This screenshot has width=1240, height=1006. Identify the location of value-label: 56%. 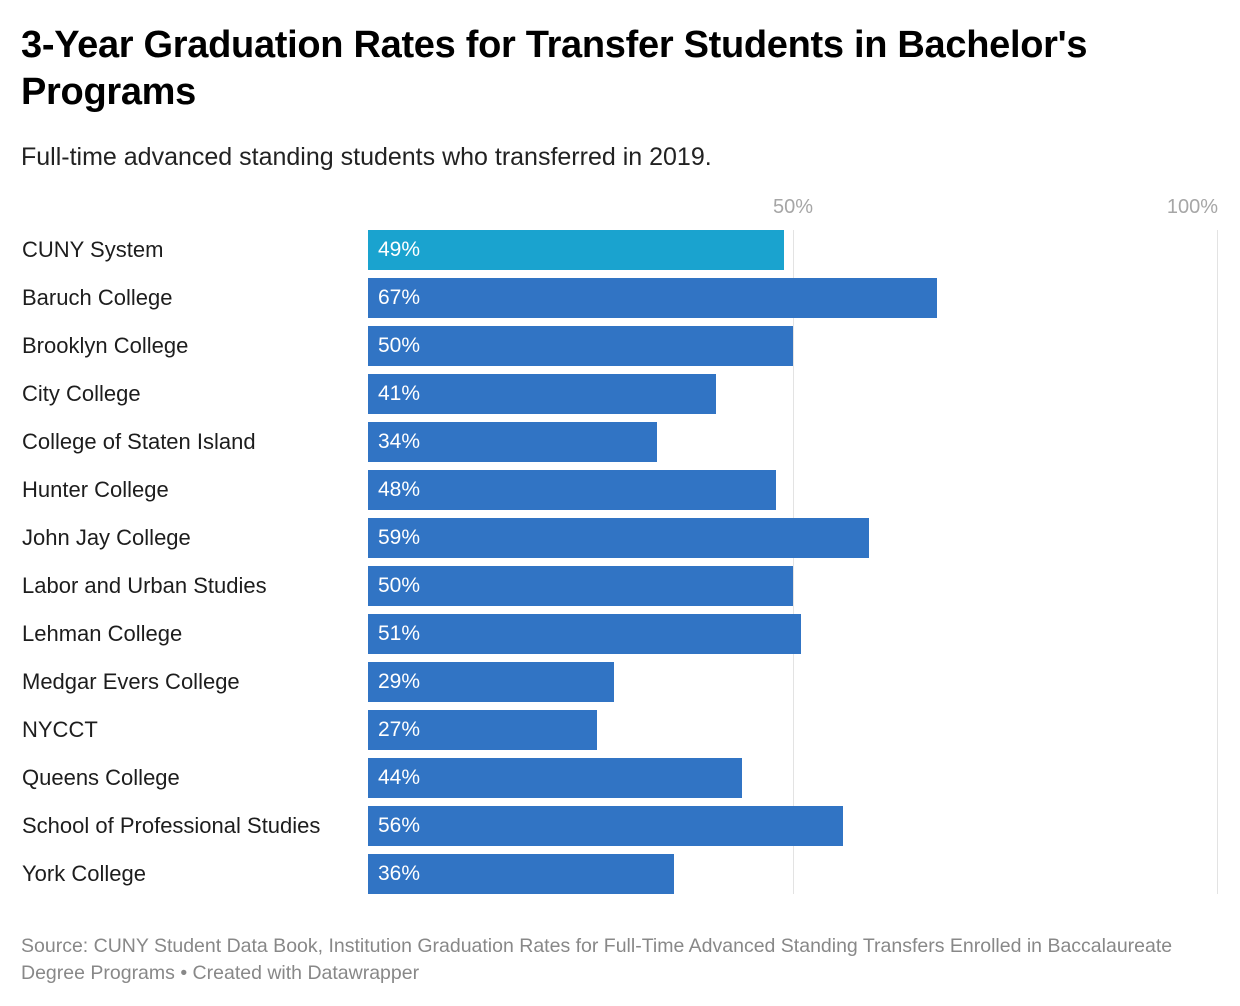
(399, 825).